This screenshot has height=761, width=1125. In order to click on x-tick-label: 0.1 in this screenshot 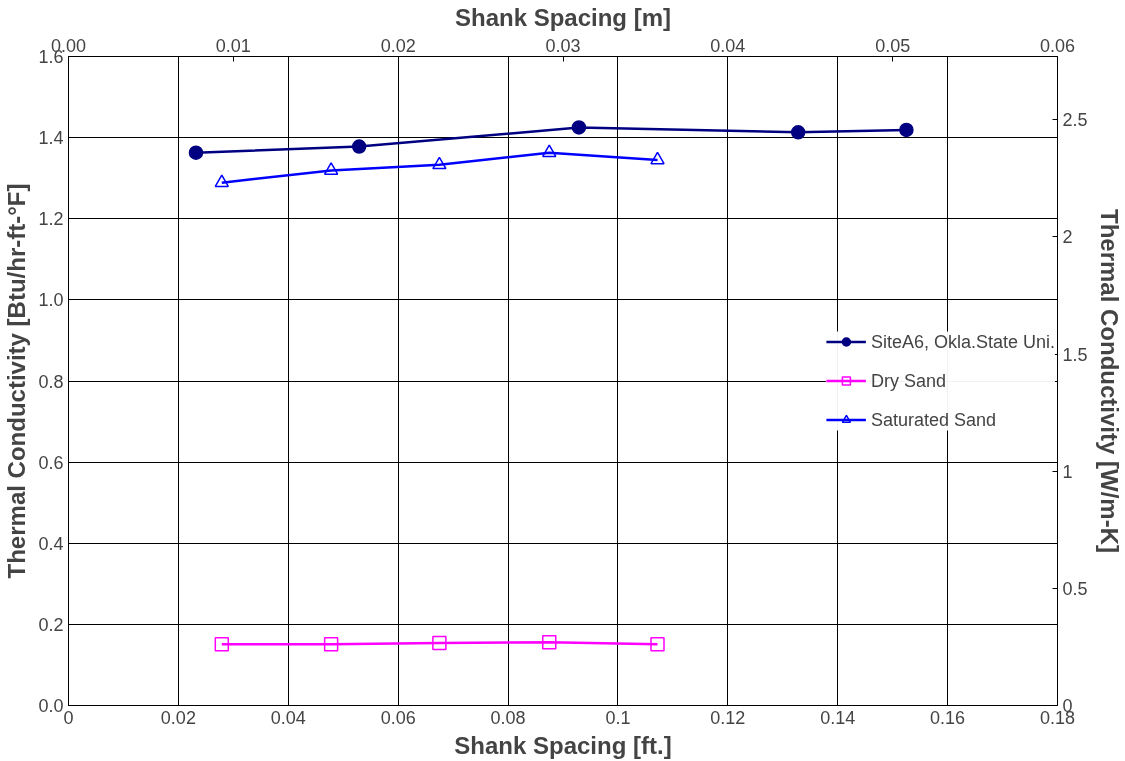, I will do `click(618, 717)`.